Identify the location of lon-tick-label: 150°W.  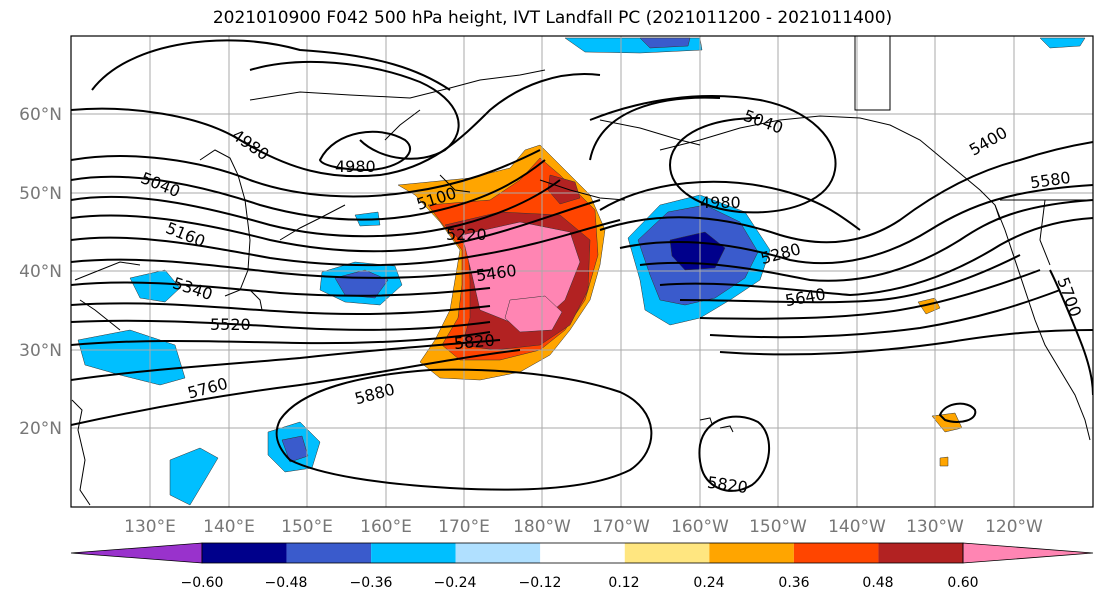
(778, 527).